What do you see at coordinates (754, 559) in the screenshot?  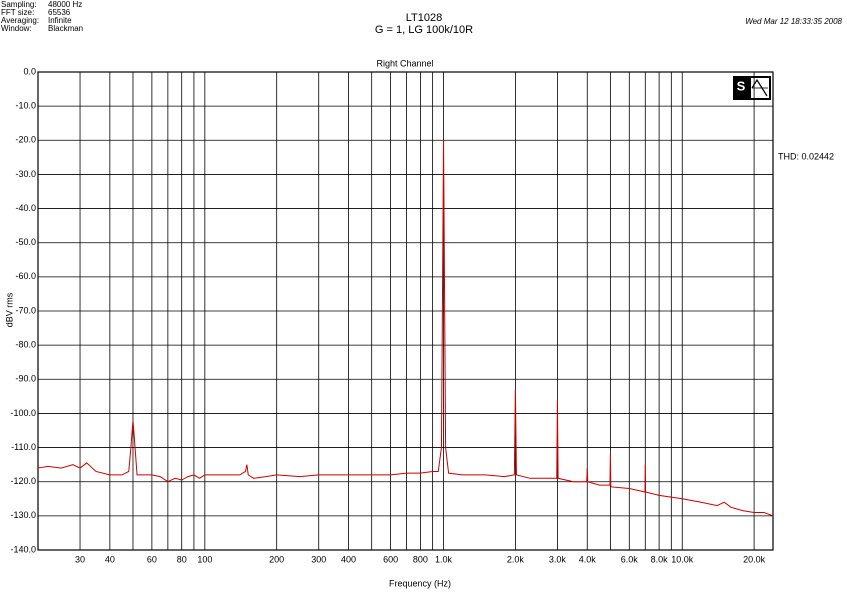 I see `x-tick-label: 20.0k` at bounding box center [754, 559].